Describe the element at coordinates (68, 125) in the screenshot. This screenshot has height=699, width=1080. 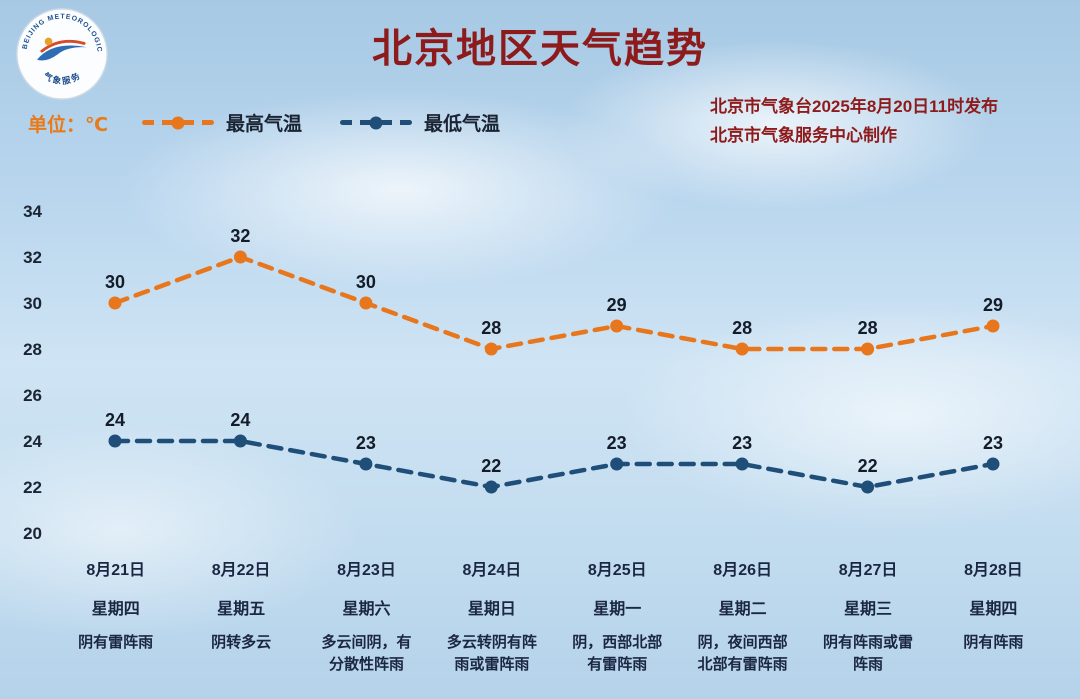
I see `unit-label: 单位：℃` at that location.